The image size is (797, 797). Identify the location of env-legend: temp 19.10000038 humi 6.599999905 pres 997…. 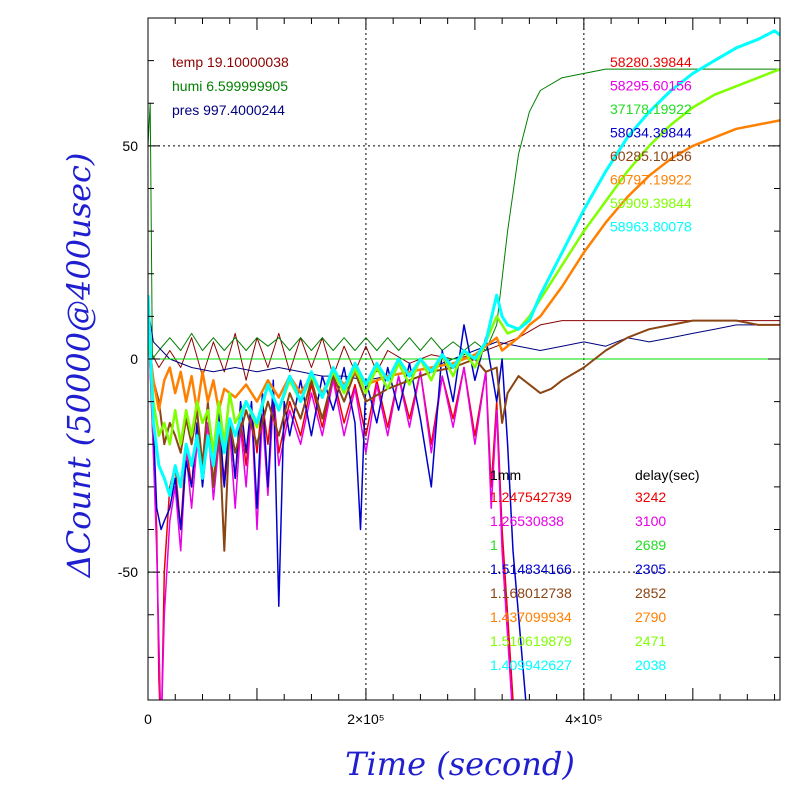
(230, 86).